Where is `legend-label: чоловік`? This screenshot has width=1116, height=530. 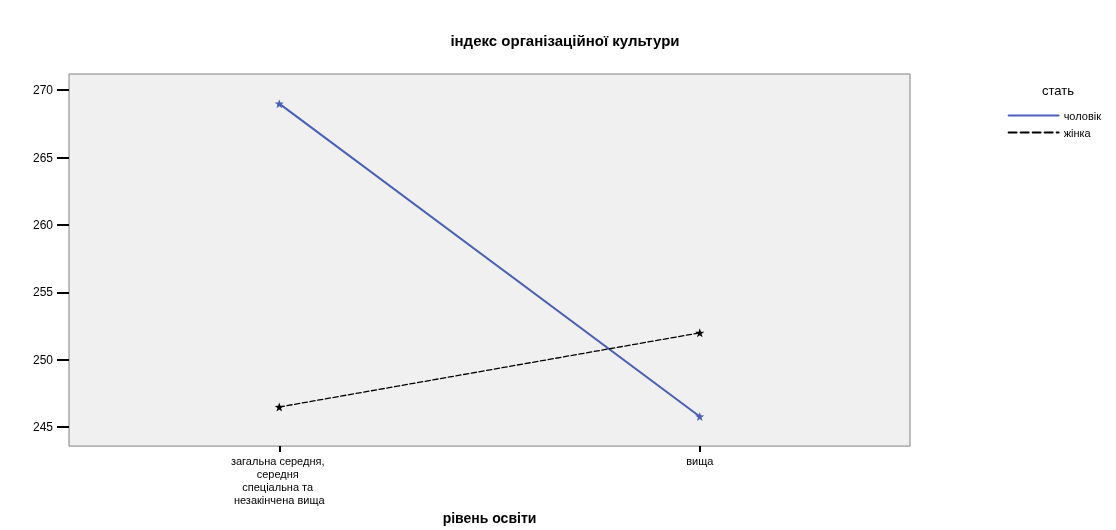
legend-label: чоловік is located at coordinates (1082, 115).